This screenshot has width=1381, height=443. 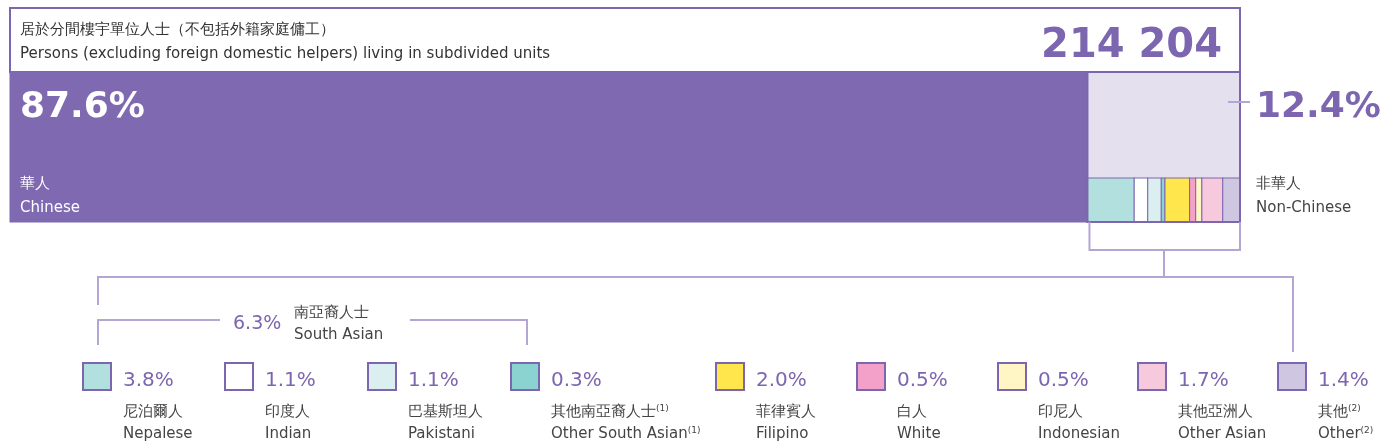 What do you see at coordinates (285, 53) in the screenshot?
I see `text: Persons (excluding foreign domestic helpers) living in subdivided units` at bounding box center [285, 53].